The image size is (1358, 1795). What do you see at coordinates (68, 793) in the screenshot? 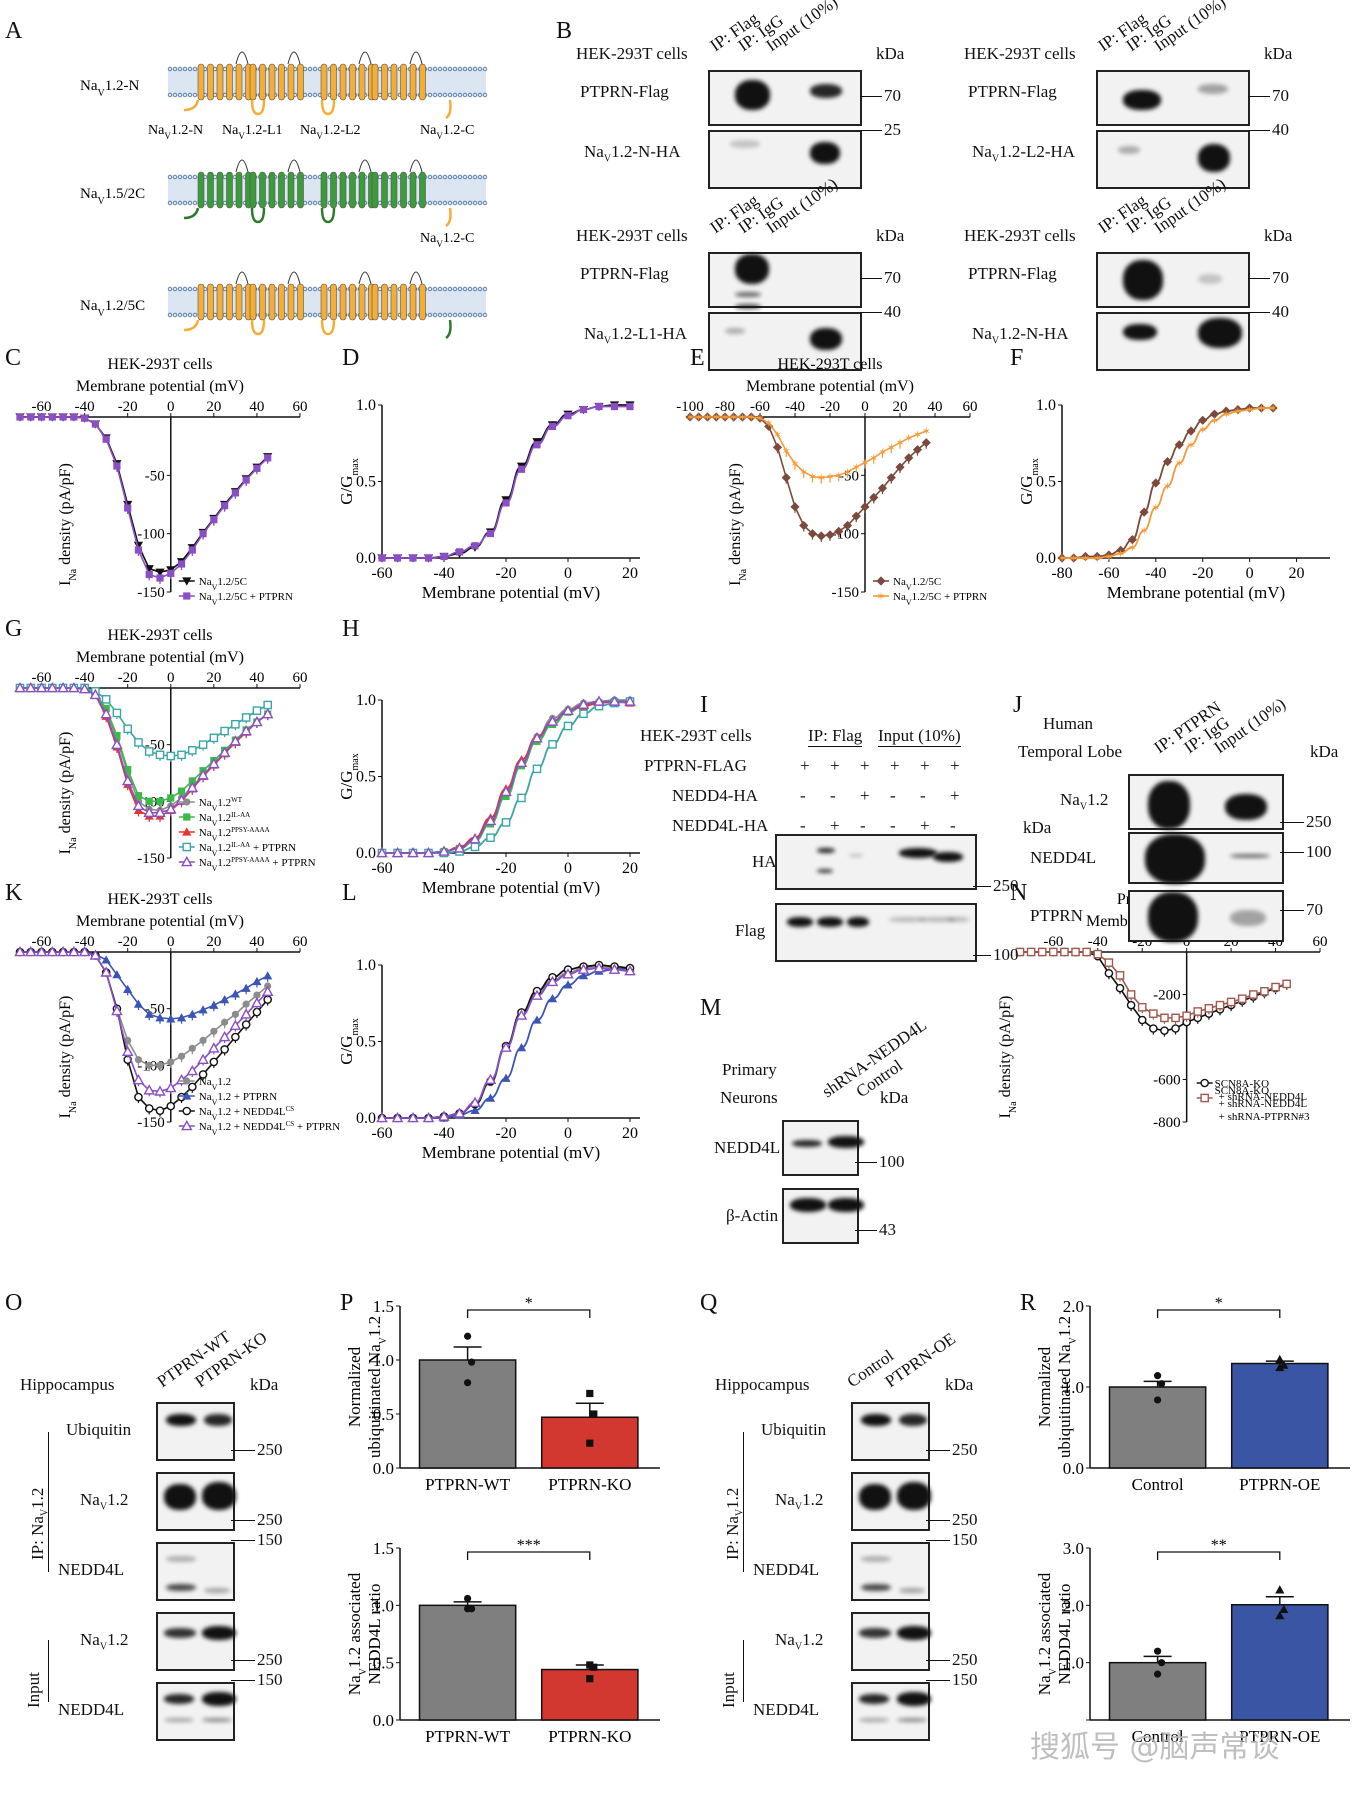
I see `y-axis-label: INa density (pA/pF)` at bounding box center [68, 793].